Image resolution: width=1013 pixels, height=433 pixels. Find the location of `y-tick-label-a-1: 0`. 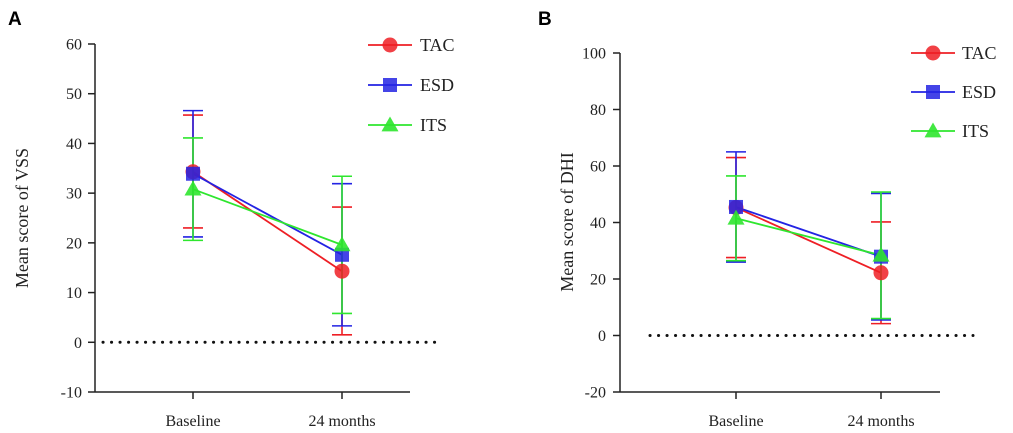

y-tick-label-a-1: 0 is located at coordinates (78, 343).